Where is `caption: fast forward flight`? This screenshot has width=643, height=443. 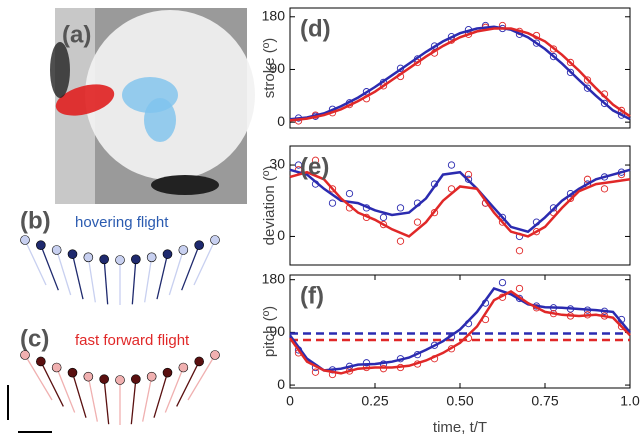
caption: fast forward flight is located at coordinates (132, 340).